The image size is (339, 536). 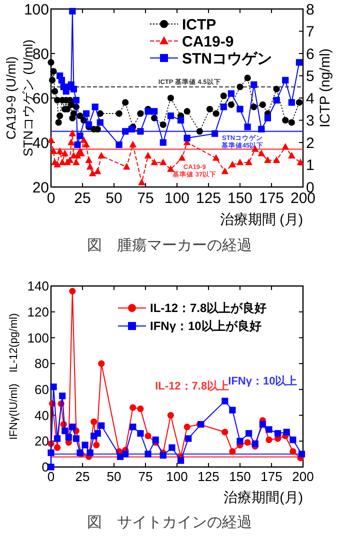 What do you see at coordinates (40, 99) in the screenshot?
I see `y-tick-label: 60` at bounding box center [40, 99].